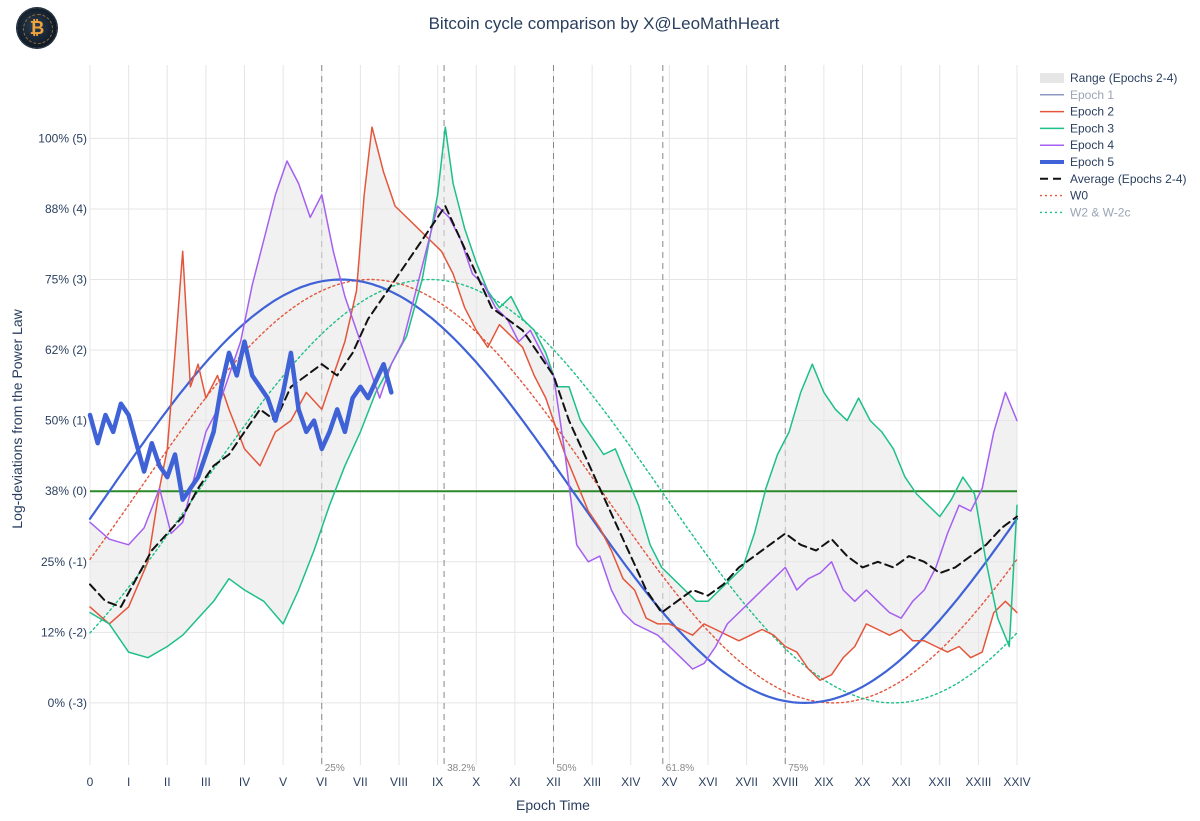  Describe the element at coordinates (1128, 179) in the screenshot. I see `legend-label: Average (Epochs 2-4)` at that location.